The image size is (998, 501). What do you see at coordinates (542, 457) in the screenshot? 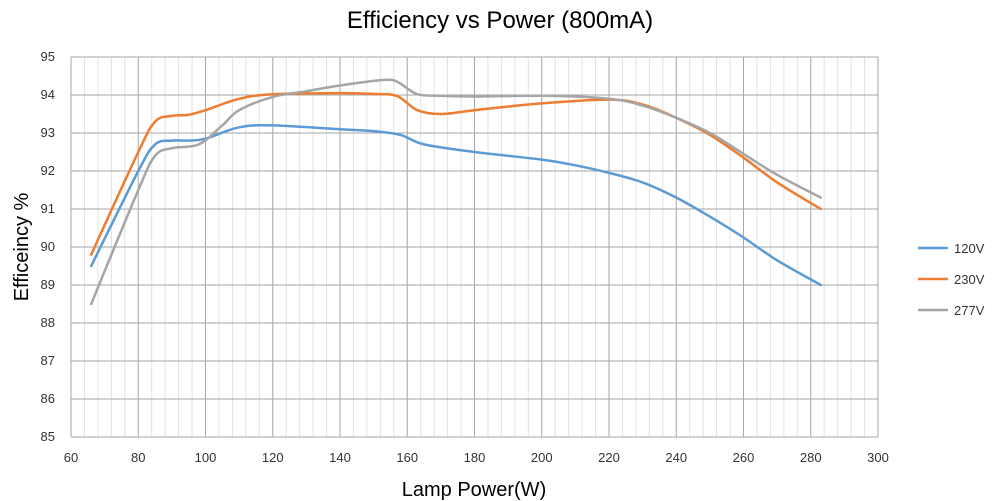
I see `x-tick-label: 200` at bounding box center [542, 457].